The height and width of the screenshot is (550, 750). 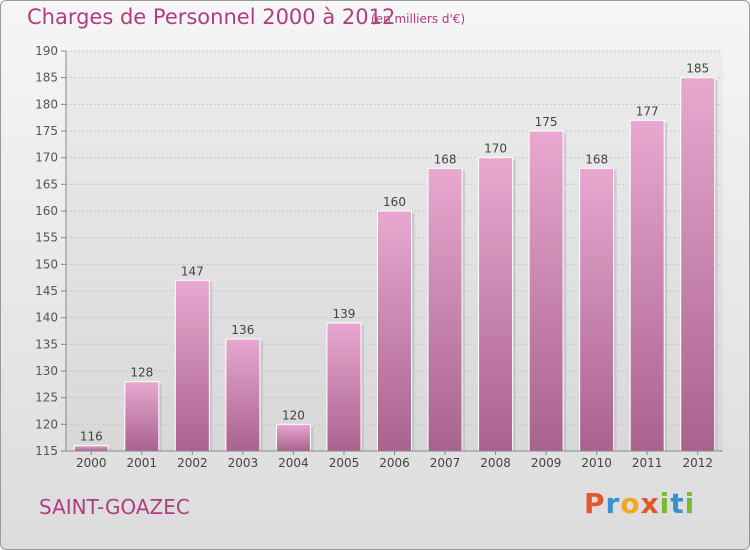 I want to click on x-tick-label: 2011, so click(x=647, y=463).